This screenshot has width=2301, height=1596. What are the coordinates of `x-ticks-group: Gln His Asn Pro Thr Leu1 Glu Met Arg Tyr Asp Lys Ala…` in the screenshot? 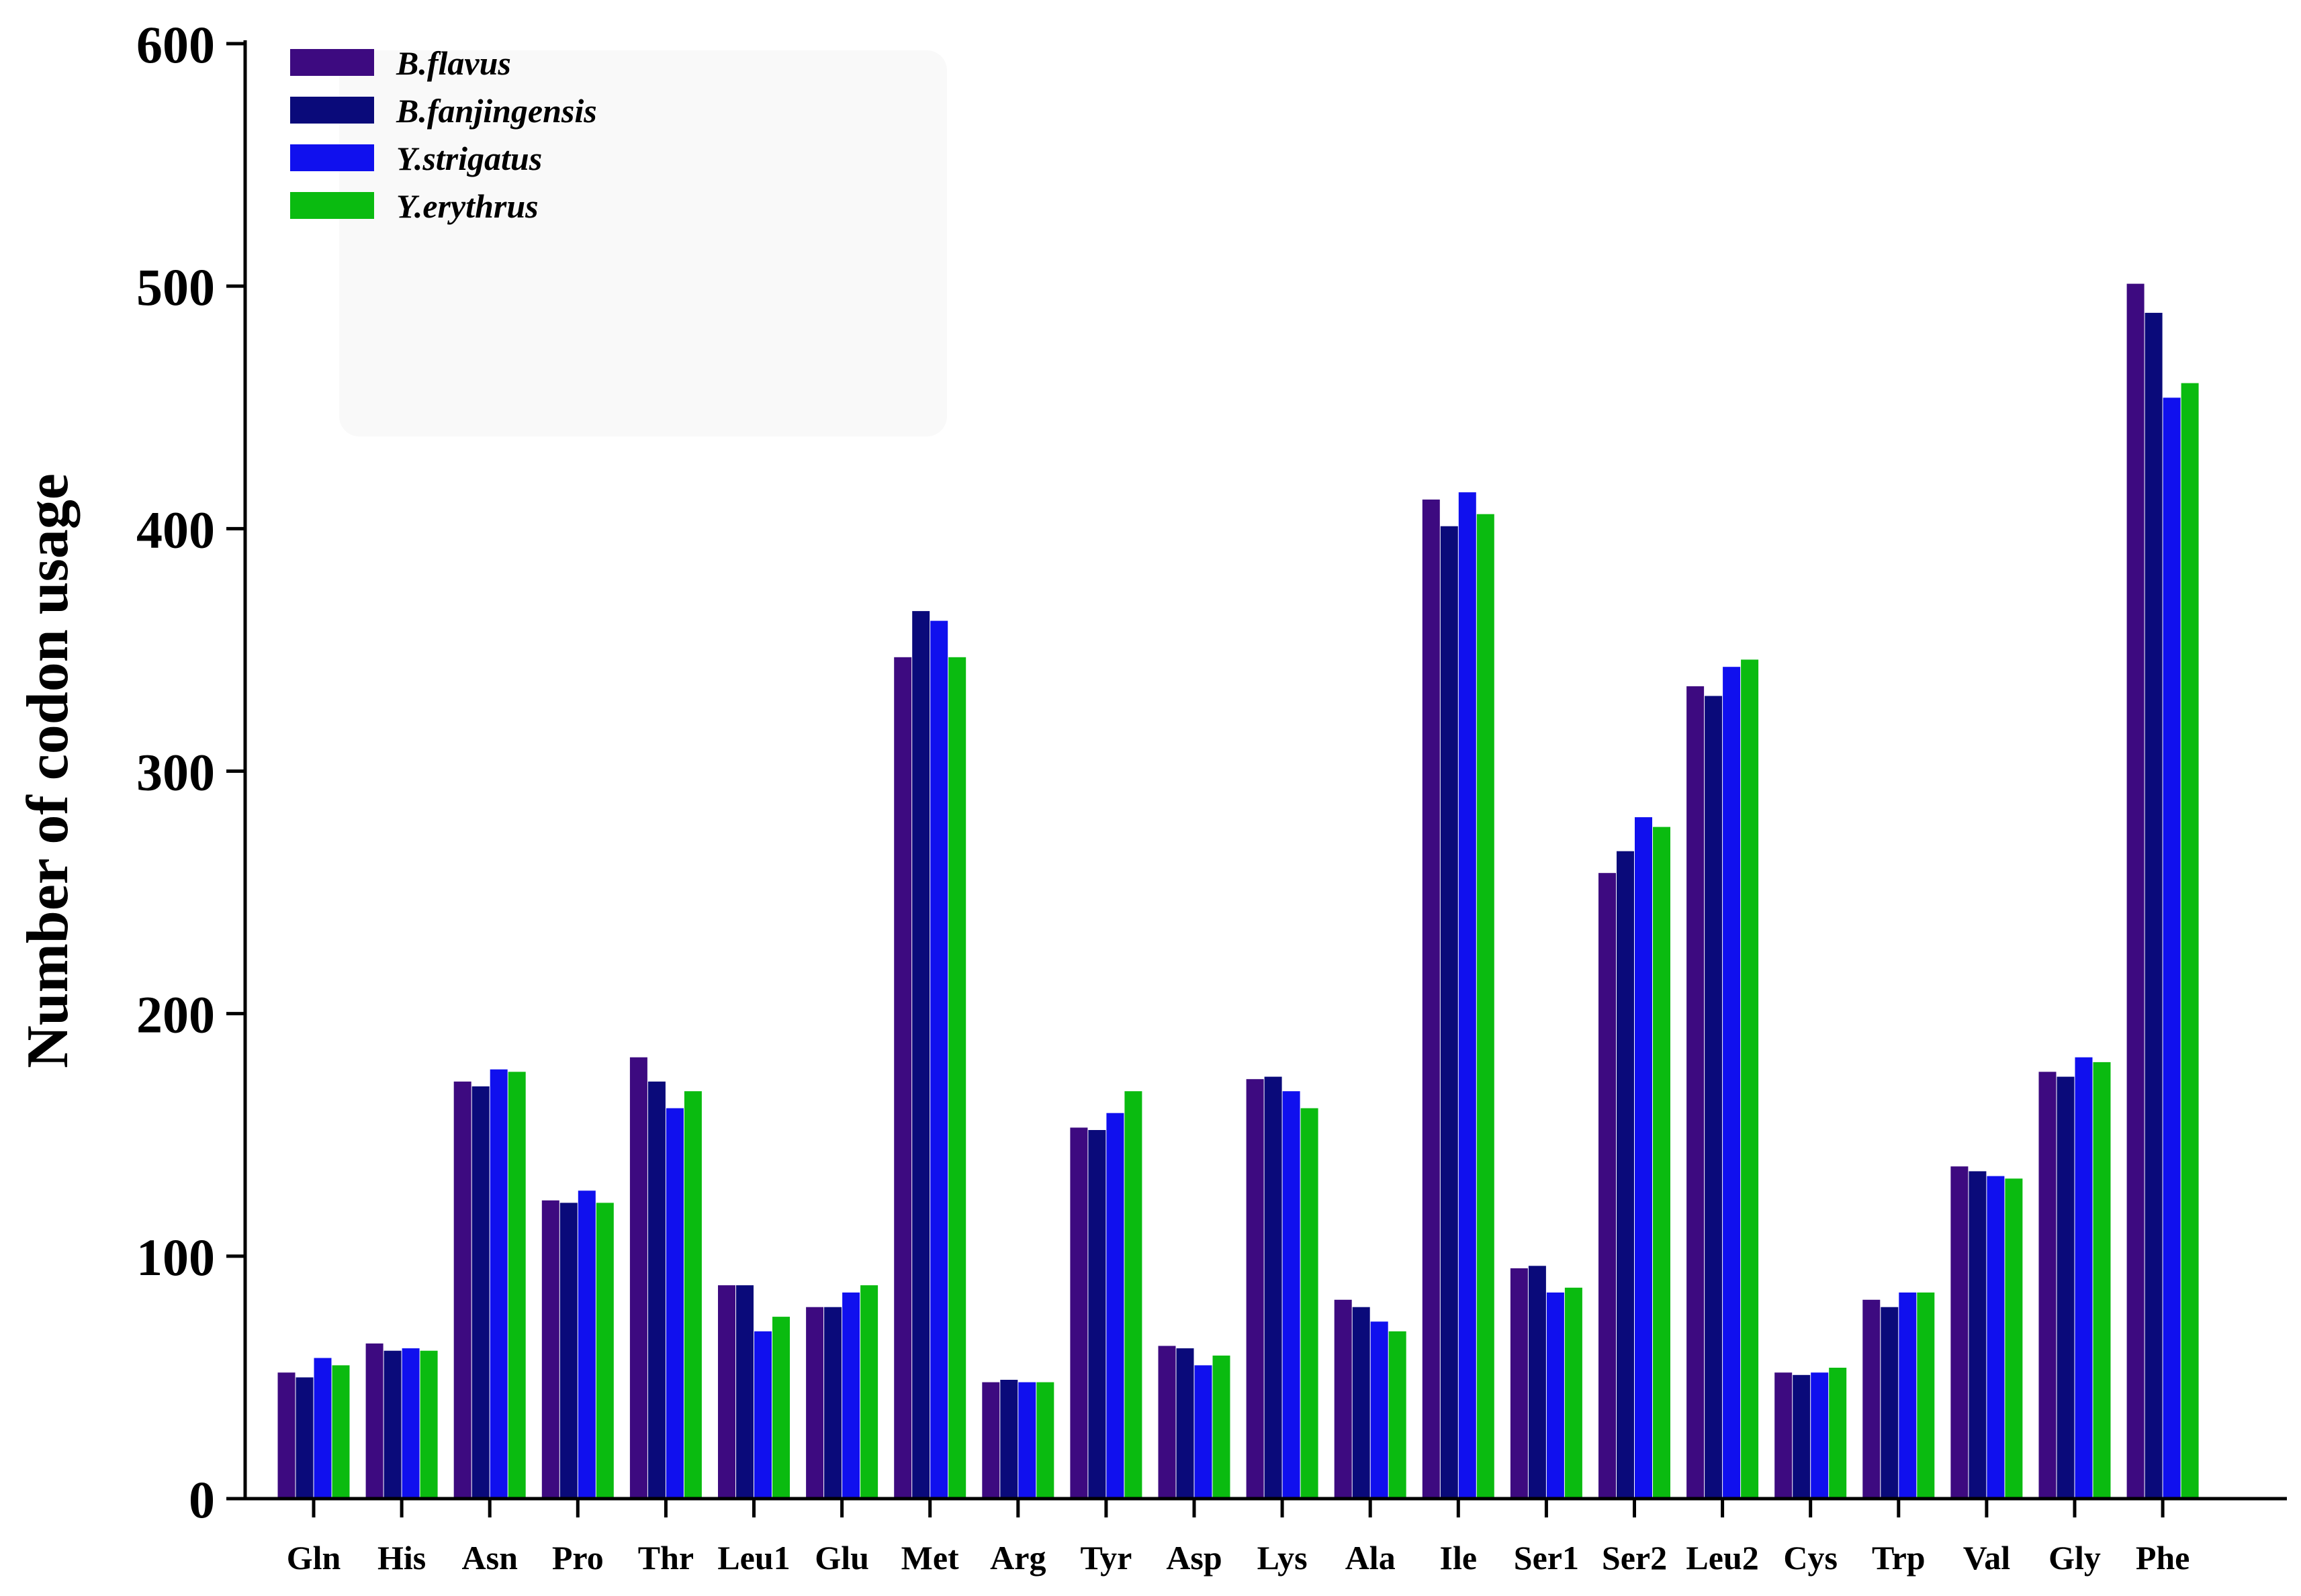 It's located at (1238, 1538).